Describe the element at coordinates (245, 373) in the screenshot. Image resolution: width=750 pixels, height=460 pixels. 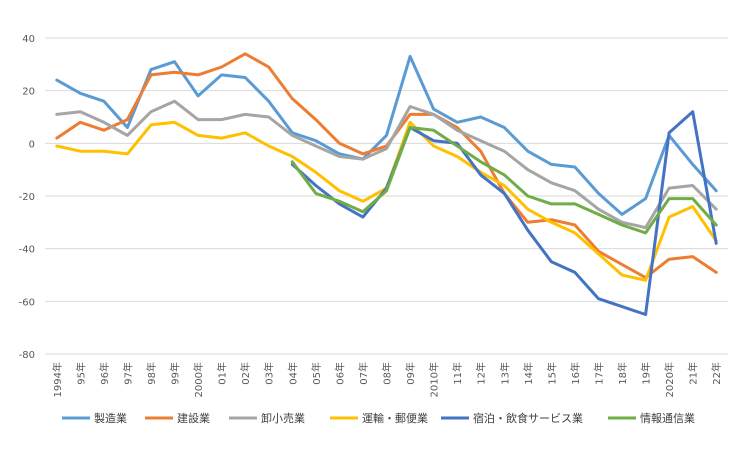
I see `x-tick-label: 02年` at that location.